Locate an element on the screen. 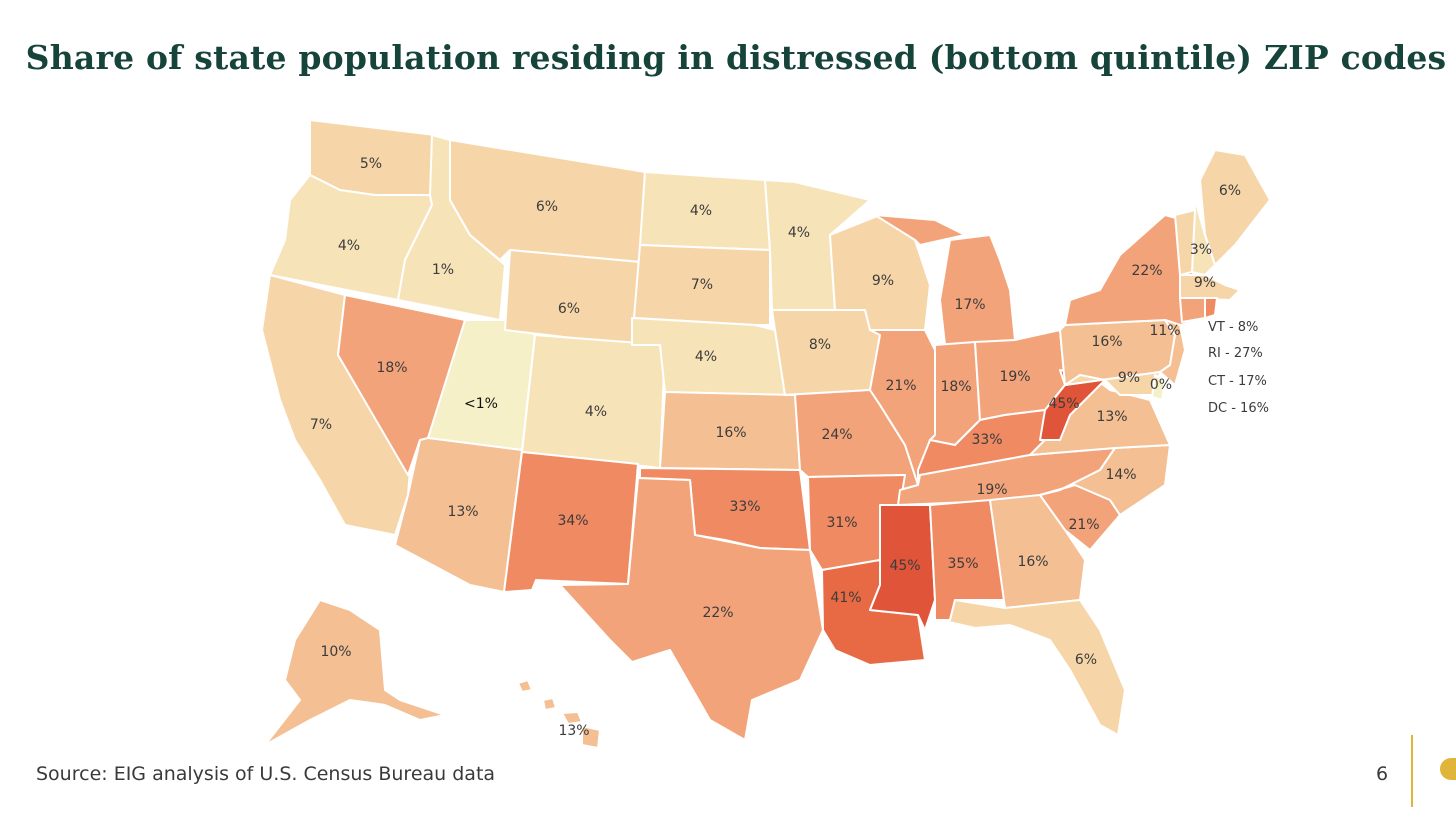 This screenshot has height=819, width=1456. state-label-mt: 6% is located at coordinates (547, 207).